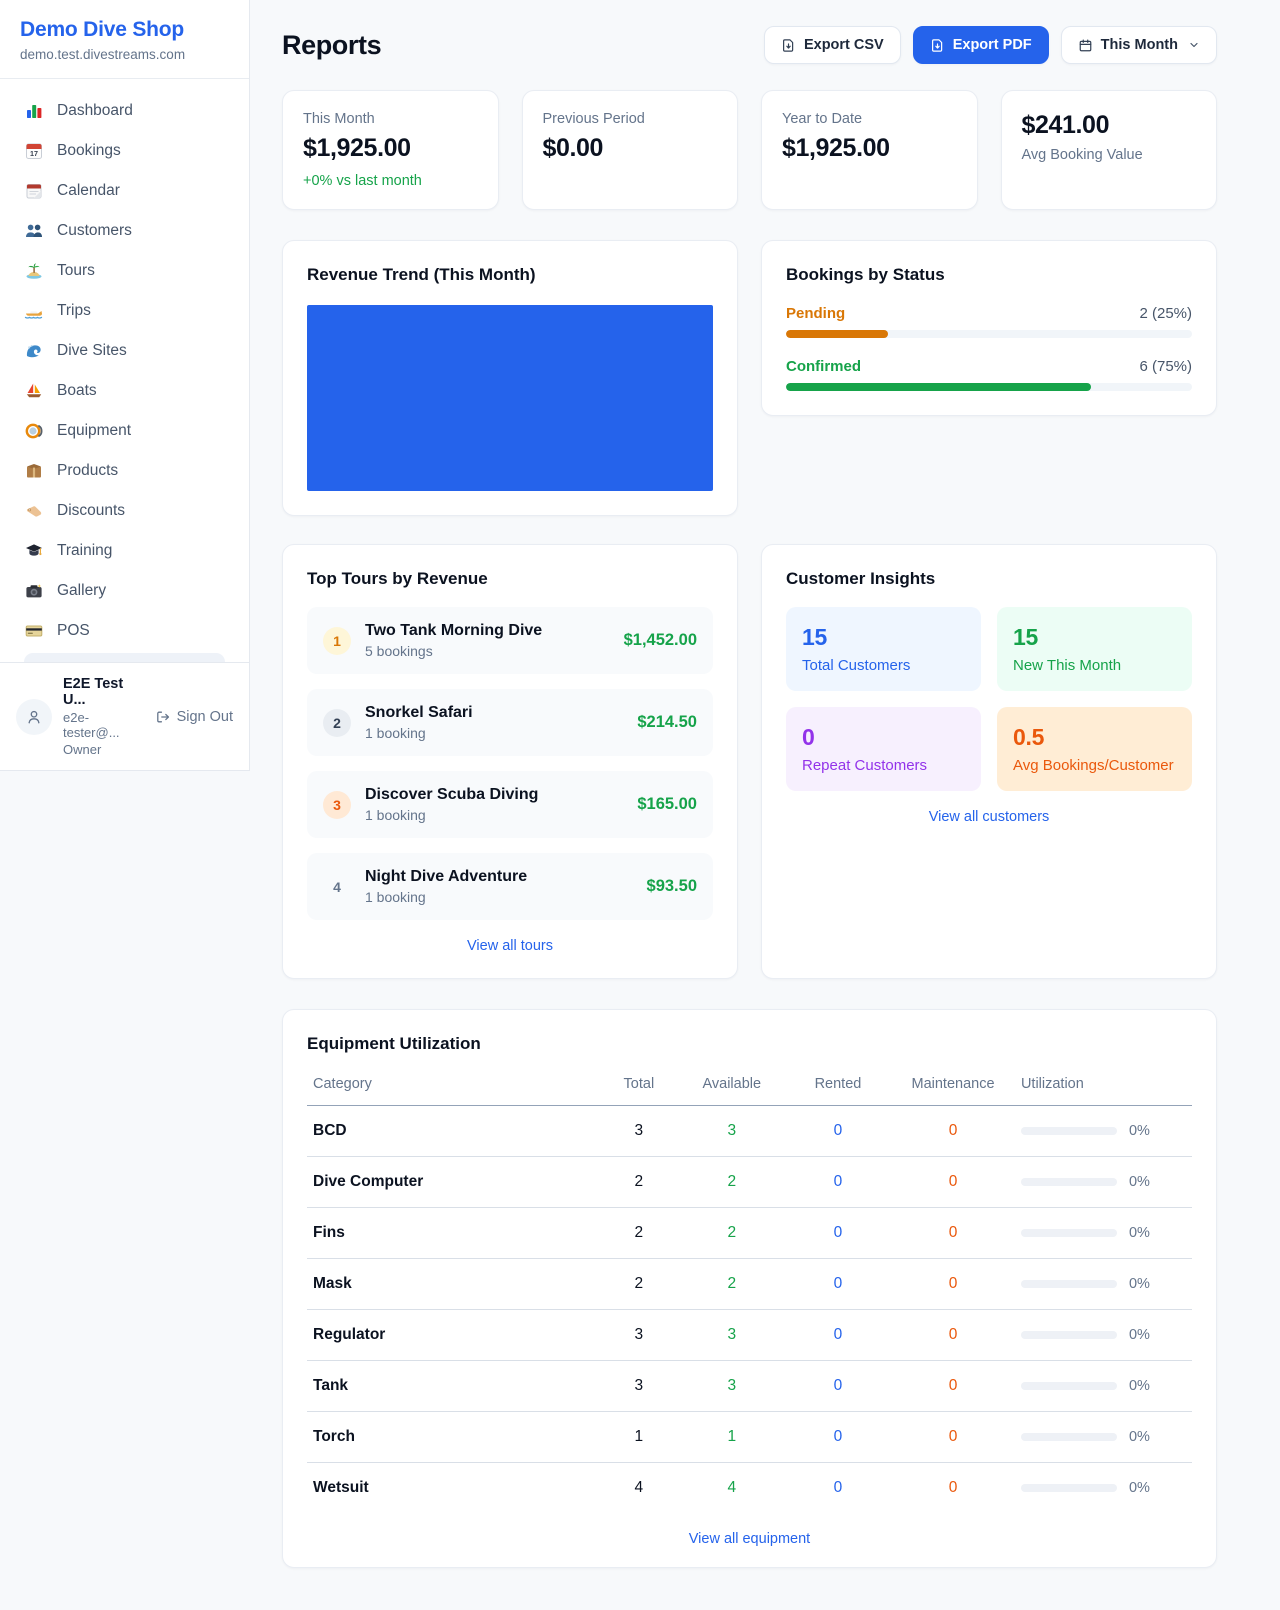 Image resolution: width=1280 pixels, height=1610 pixels. What do you see at coordinates (1138, 45) in the screenshot?
I see `period-dropdown: This Month` at bounding box center [1138, 45].